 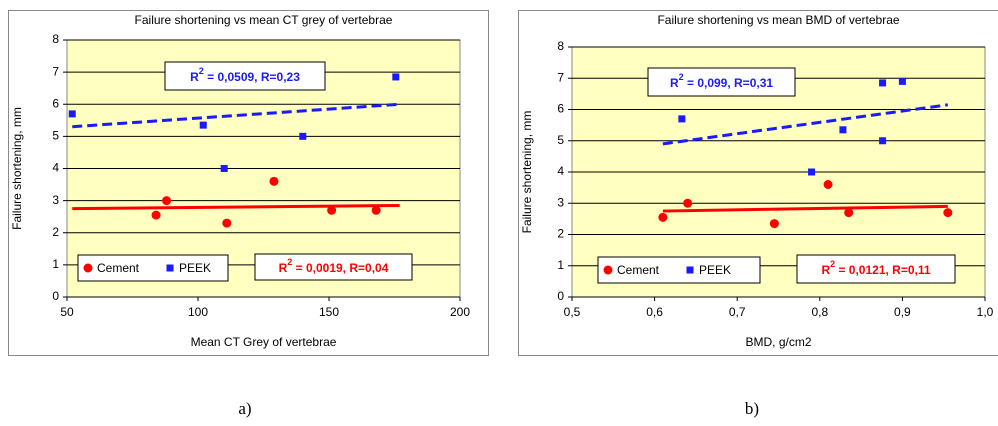 What do you see at coordinates (460, 312) in the screenshot?
I see `x-tick-label: 200` at bounding box center [460, 312].